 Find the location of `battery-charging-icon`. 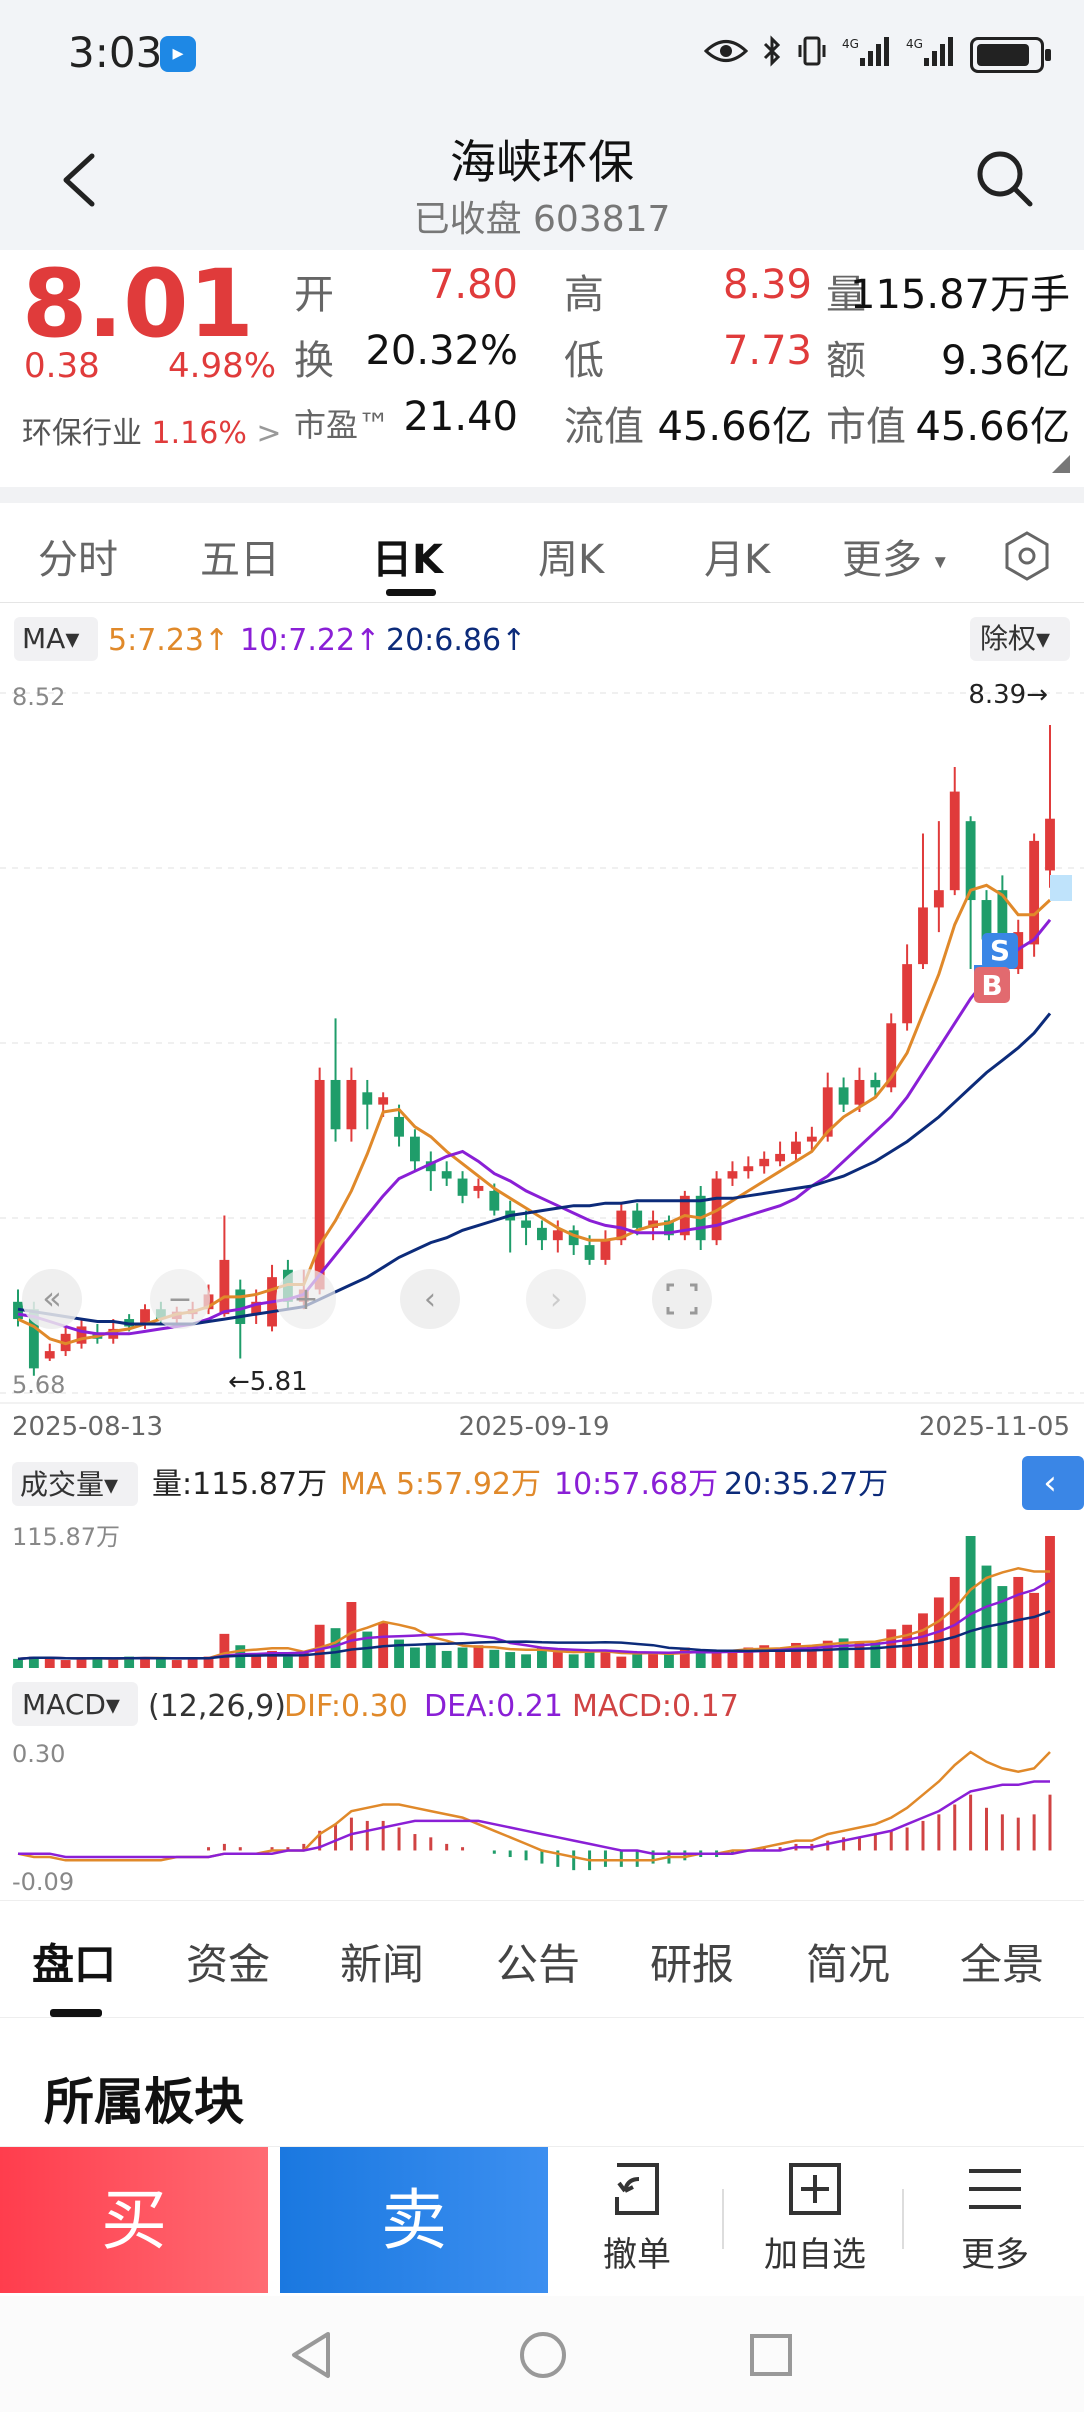

battery-charging-icon is located at coordinates (1010, 55).